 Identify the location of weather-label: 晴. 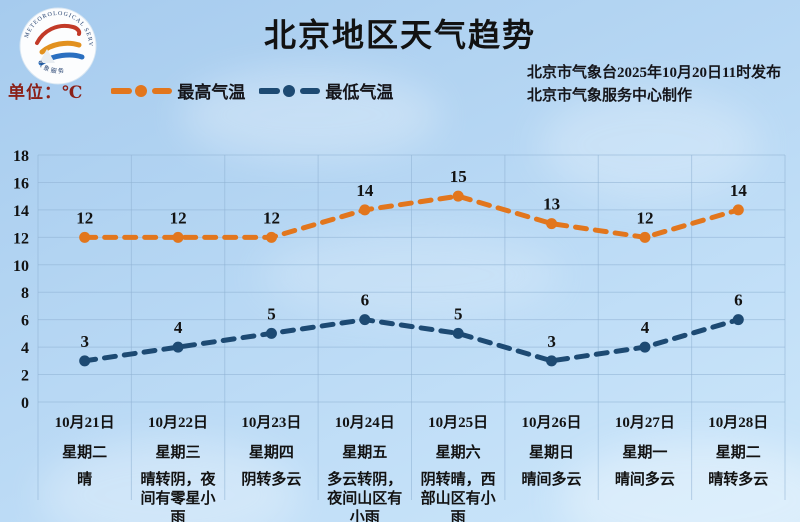
(85, 480).